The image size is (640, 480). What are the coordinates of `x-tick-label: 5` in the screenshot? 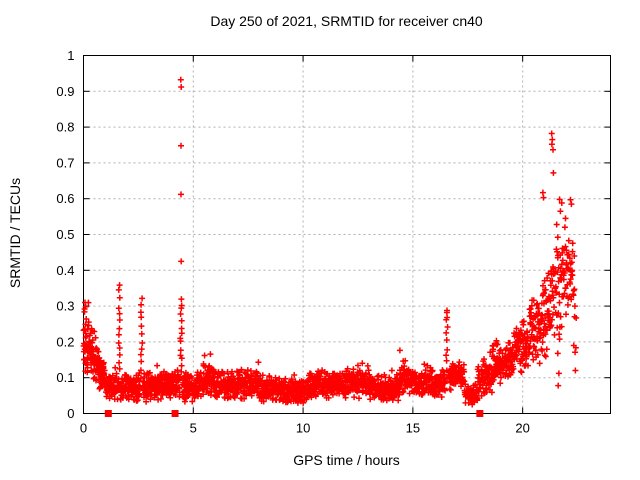 It's located at (193, 428).